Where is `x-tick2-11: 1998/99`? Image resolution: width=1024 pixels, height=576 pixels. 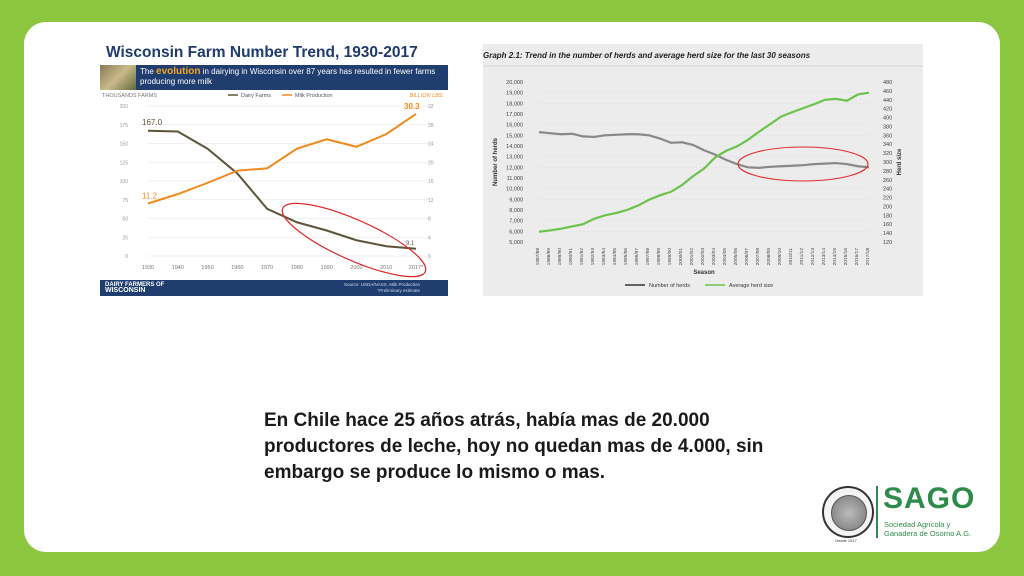
x-tick2-11: 1998/99 is located at coordinates (659, 257).